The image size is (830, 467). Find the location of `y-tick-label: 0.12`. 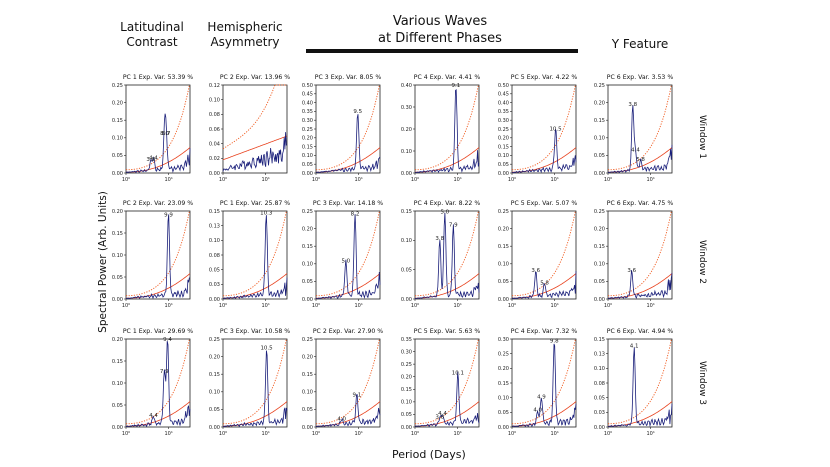

y-tick-label: 0.12 is located at coordinates (214, 86).